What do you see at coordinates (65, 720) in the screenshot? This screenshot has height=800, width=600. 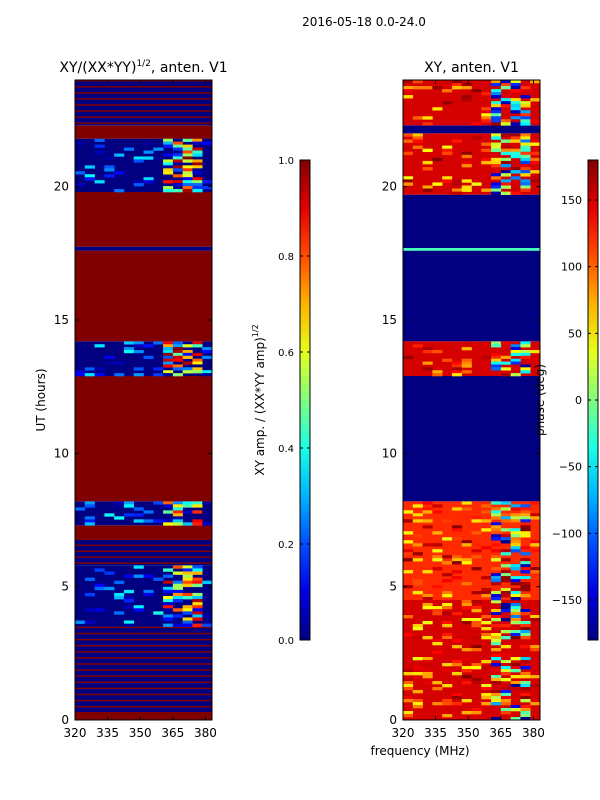 I see `y-tick-label: 0` at bounding box center [65, 720].